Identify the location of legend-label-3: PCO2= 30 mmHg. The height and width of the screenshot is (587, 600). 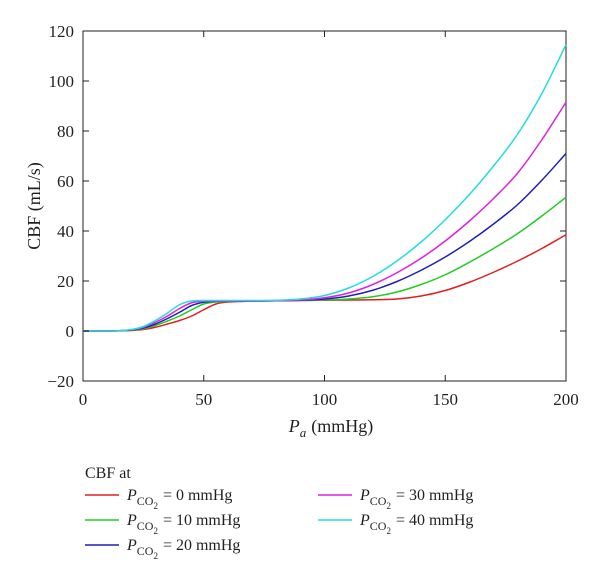
(416, 499).